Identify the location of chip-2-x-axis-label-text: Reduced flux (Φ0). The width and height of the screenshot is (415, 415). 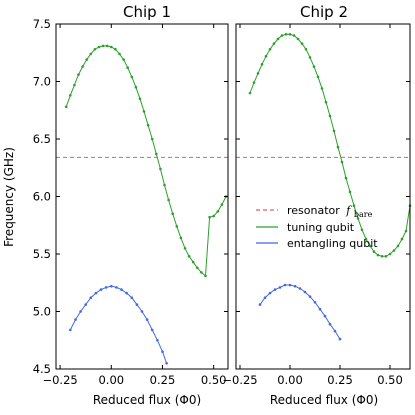
(324, 400).